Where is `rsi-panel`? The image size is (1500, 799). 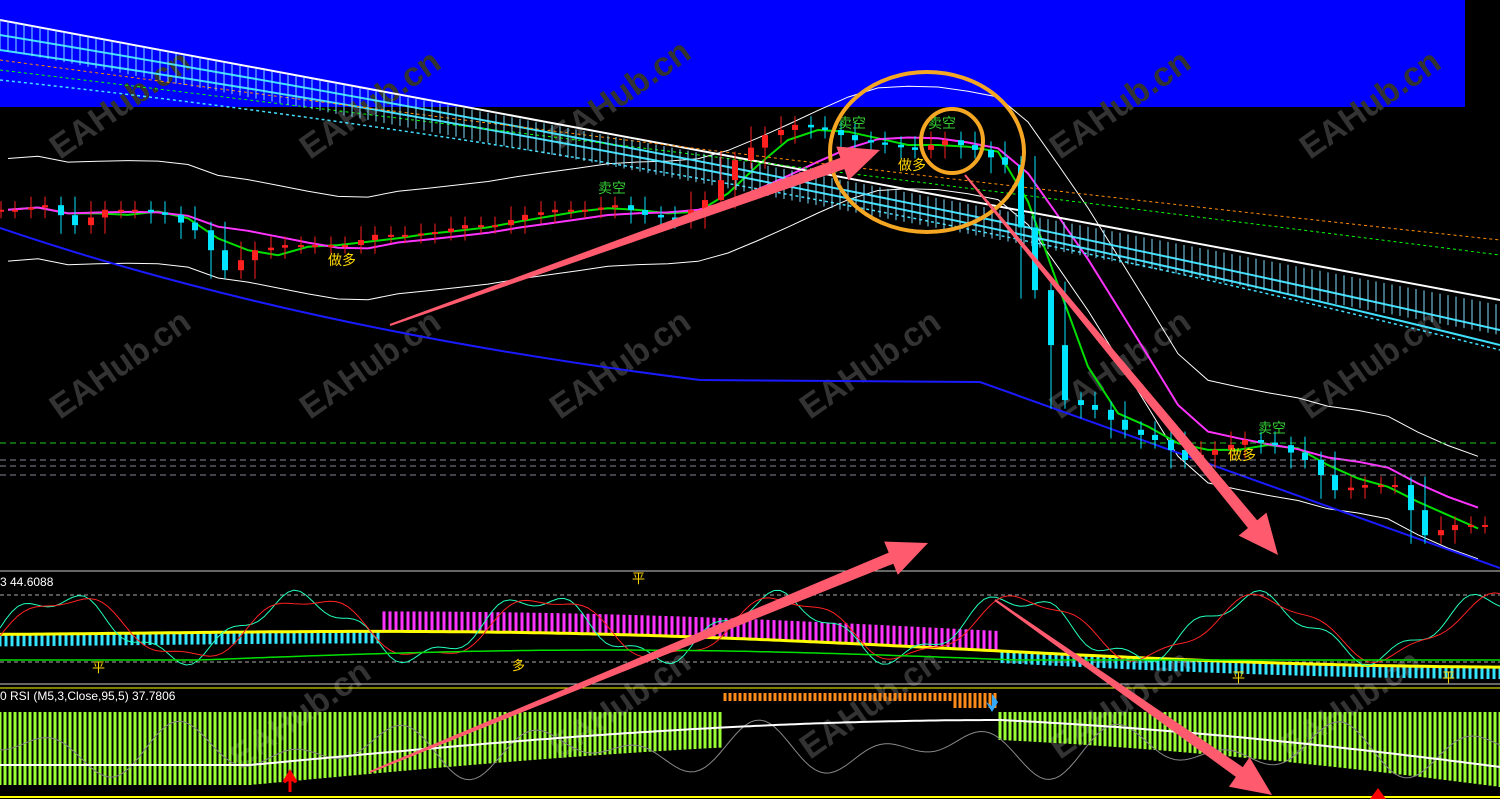 rsi-panel is located at coordinates (750, 746).